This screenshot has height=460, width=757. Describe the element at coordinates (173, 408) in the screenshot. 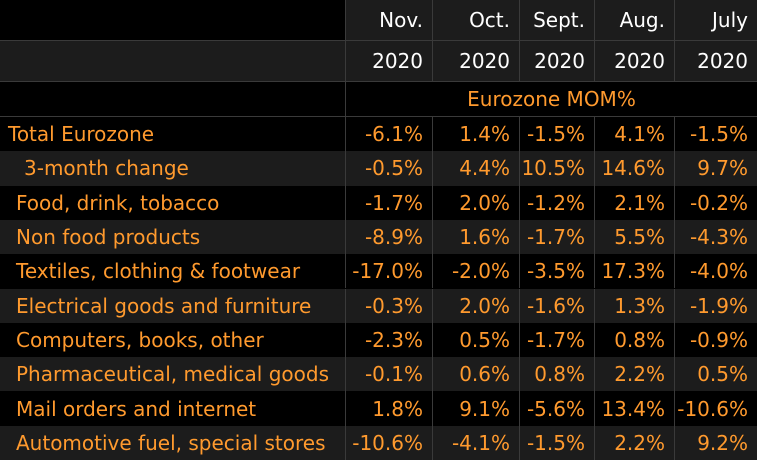

I see `row-label: Mail orders and internet` at that location.